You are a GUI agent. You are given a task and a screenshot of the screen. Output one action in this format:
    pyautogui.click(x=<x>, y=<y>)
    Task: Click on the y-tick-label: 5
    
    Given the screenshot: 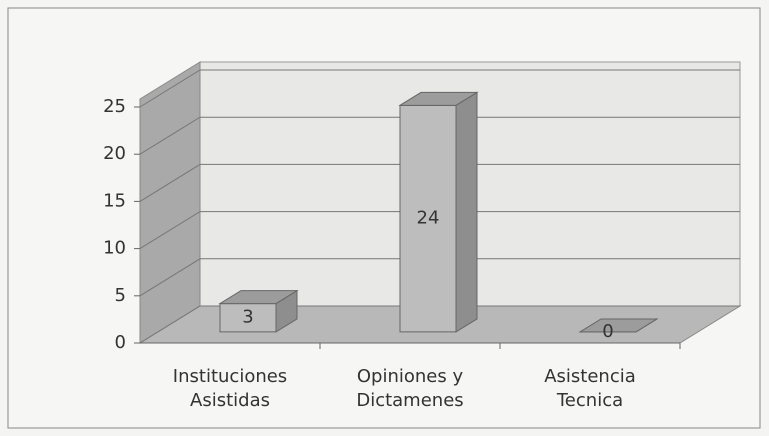 What is the action you would take?
    pyautogui.click(x=120, y=295)
    